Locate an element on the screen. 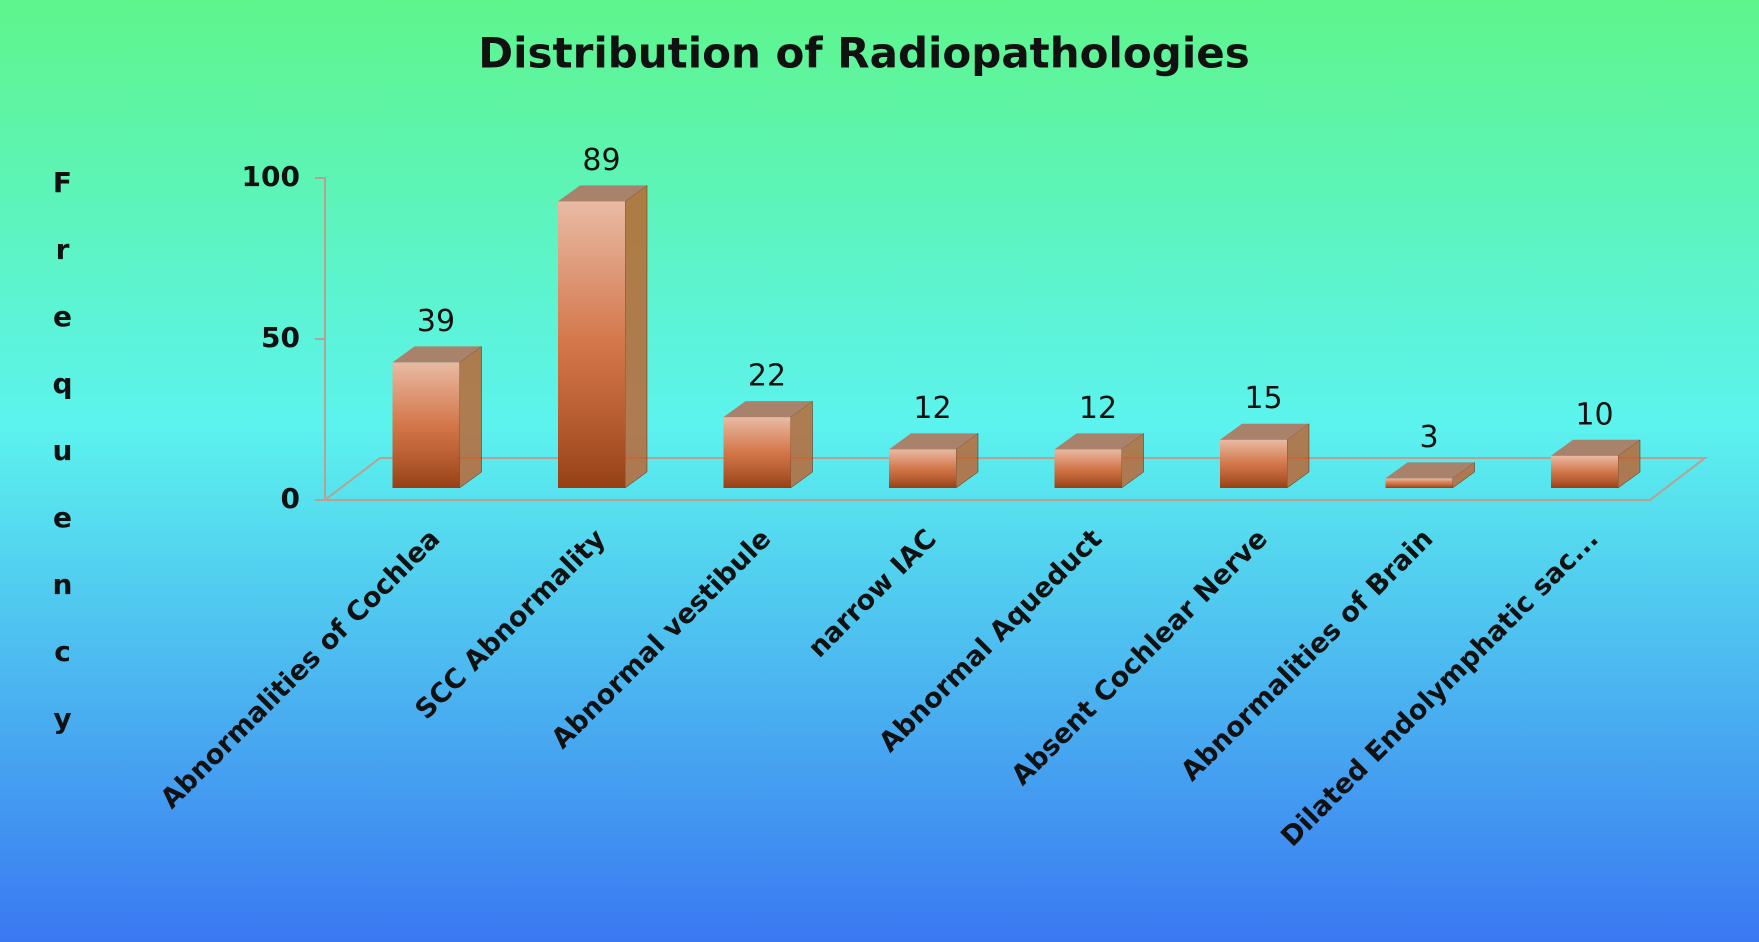  value-label: 10 is located at coordinates (1594, 414).